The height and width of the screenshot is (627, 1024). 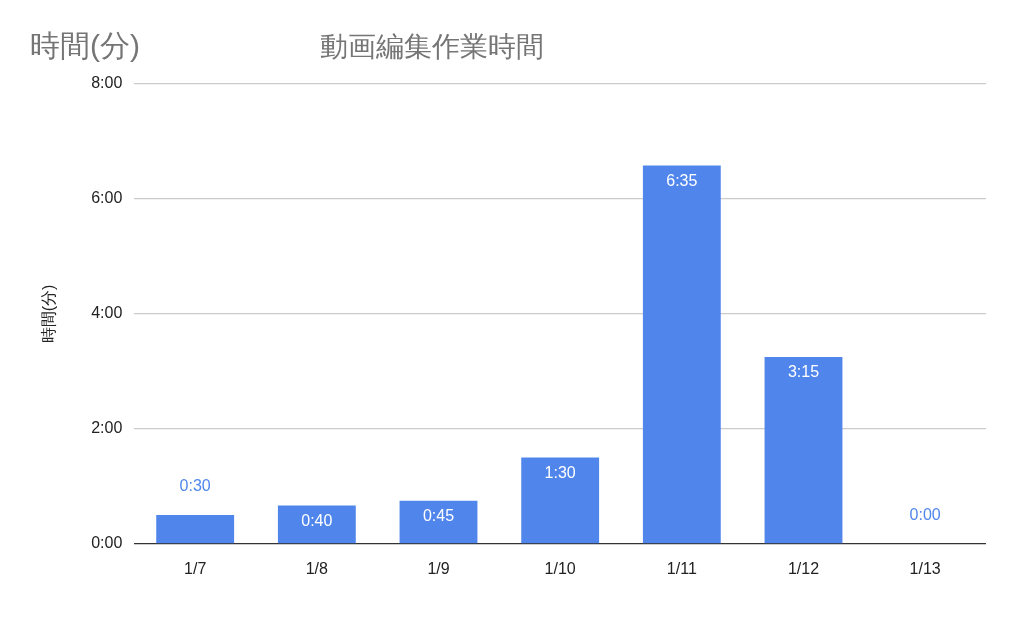 What do you see at coordinates (107, 428) in the screenshot?
I see `y-tick-label: 2:00` at bounding box center [107, 428].